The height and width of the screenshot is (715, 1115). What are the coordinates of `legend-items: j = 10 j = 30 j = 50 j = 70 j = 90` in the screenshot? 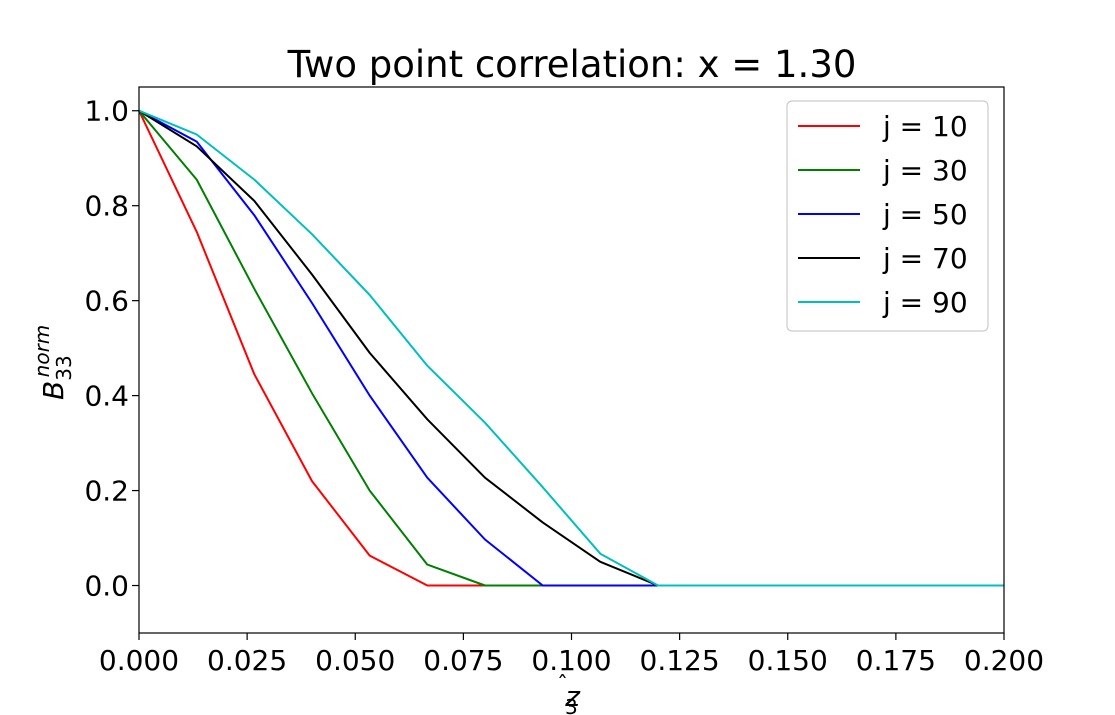 It's located at (883, 214).